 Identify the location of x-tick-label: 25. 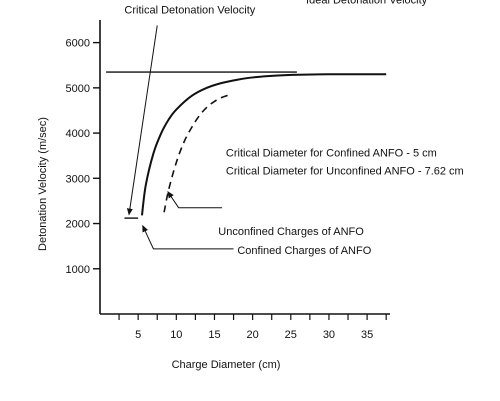
(291, 335).